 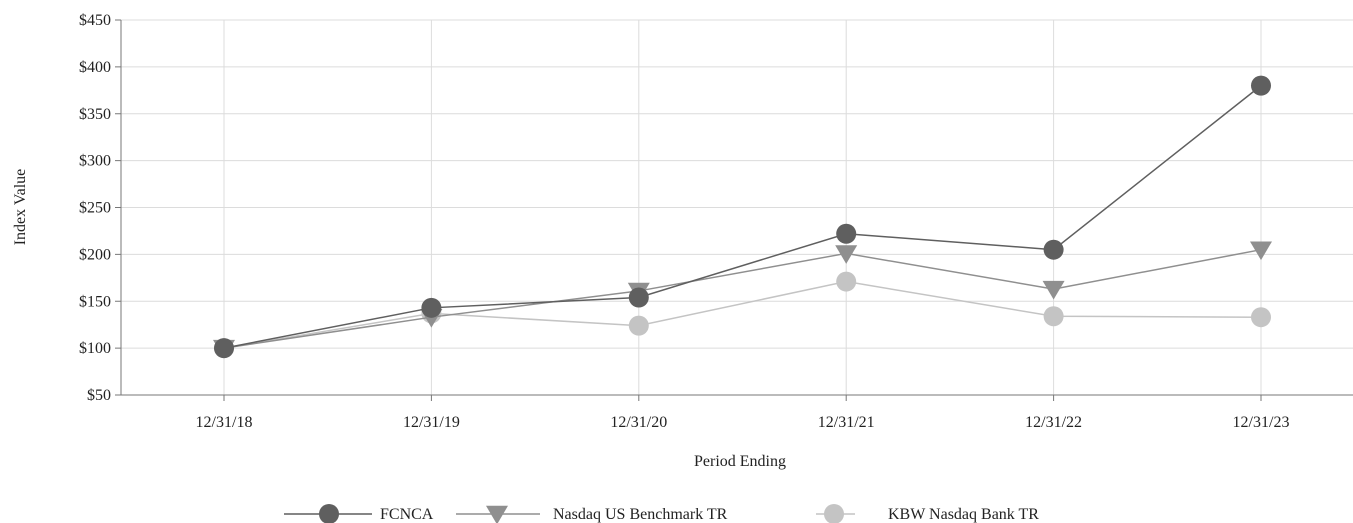 What do you see at coordinates (95, 208) in the screenshot?
I see `y-tick-label: $250` at bounding box center [95, 208].